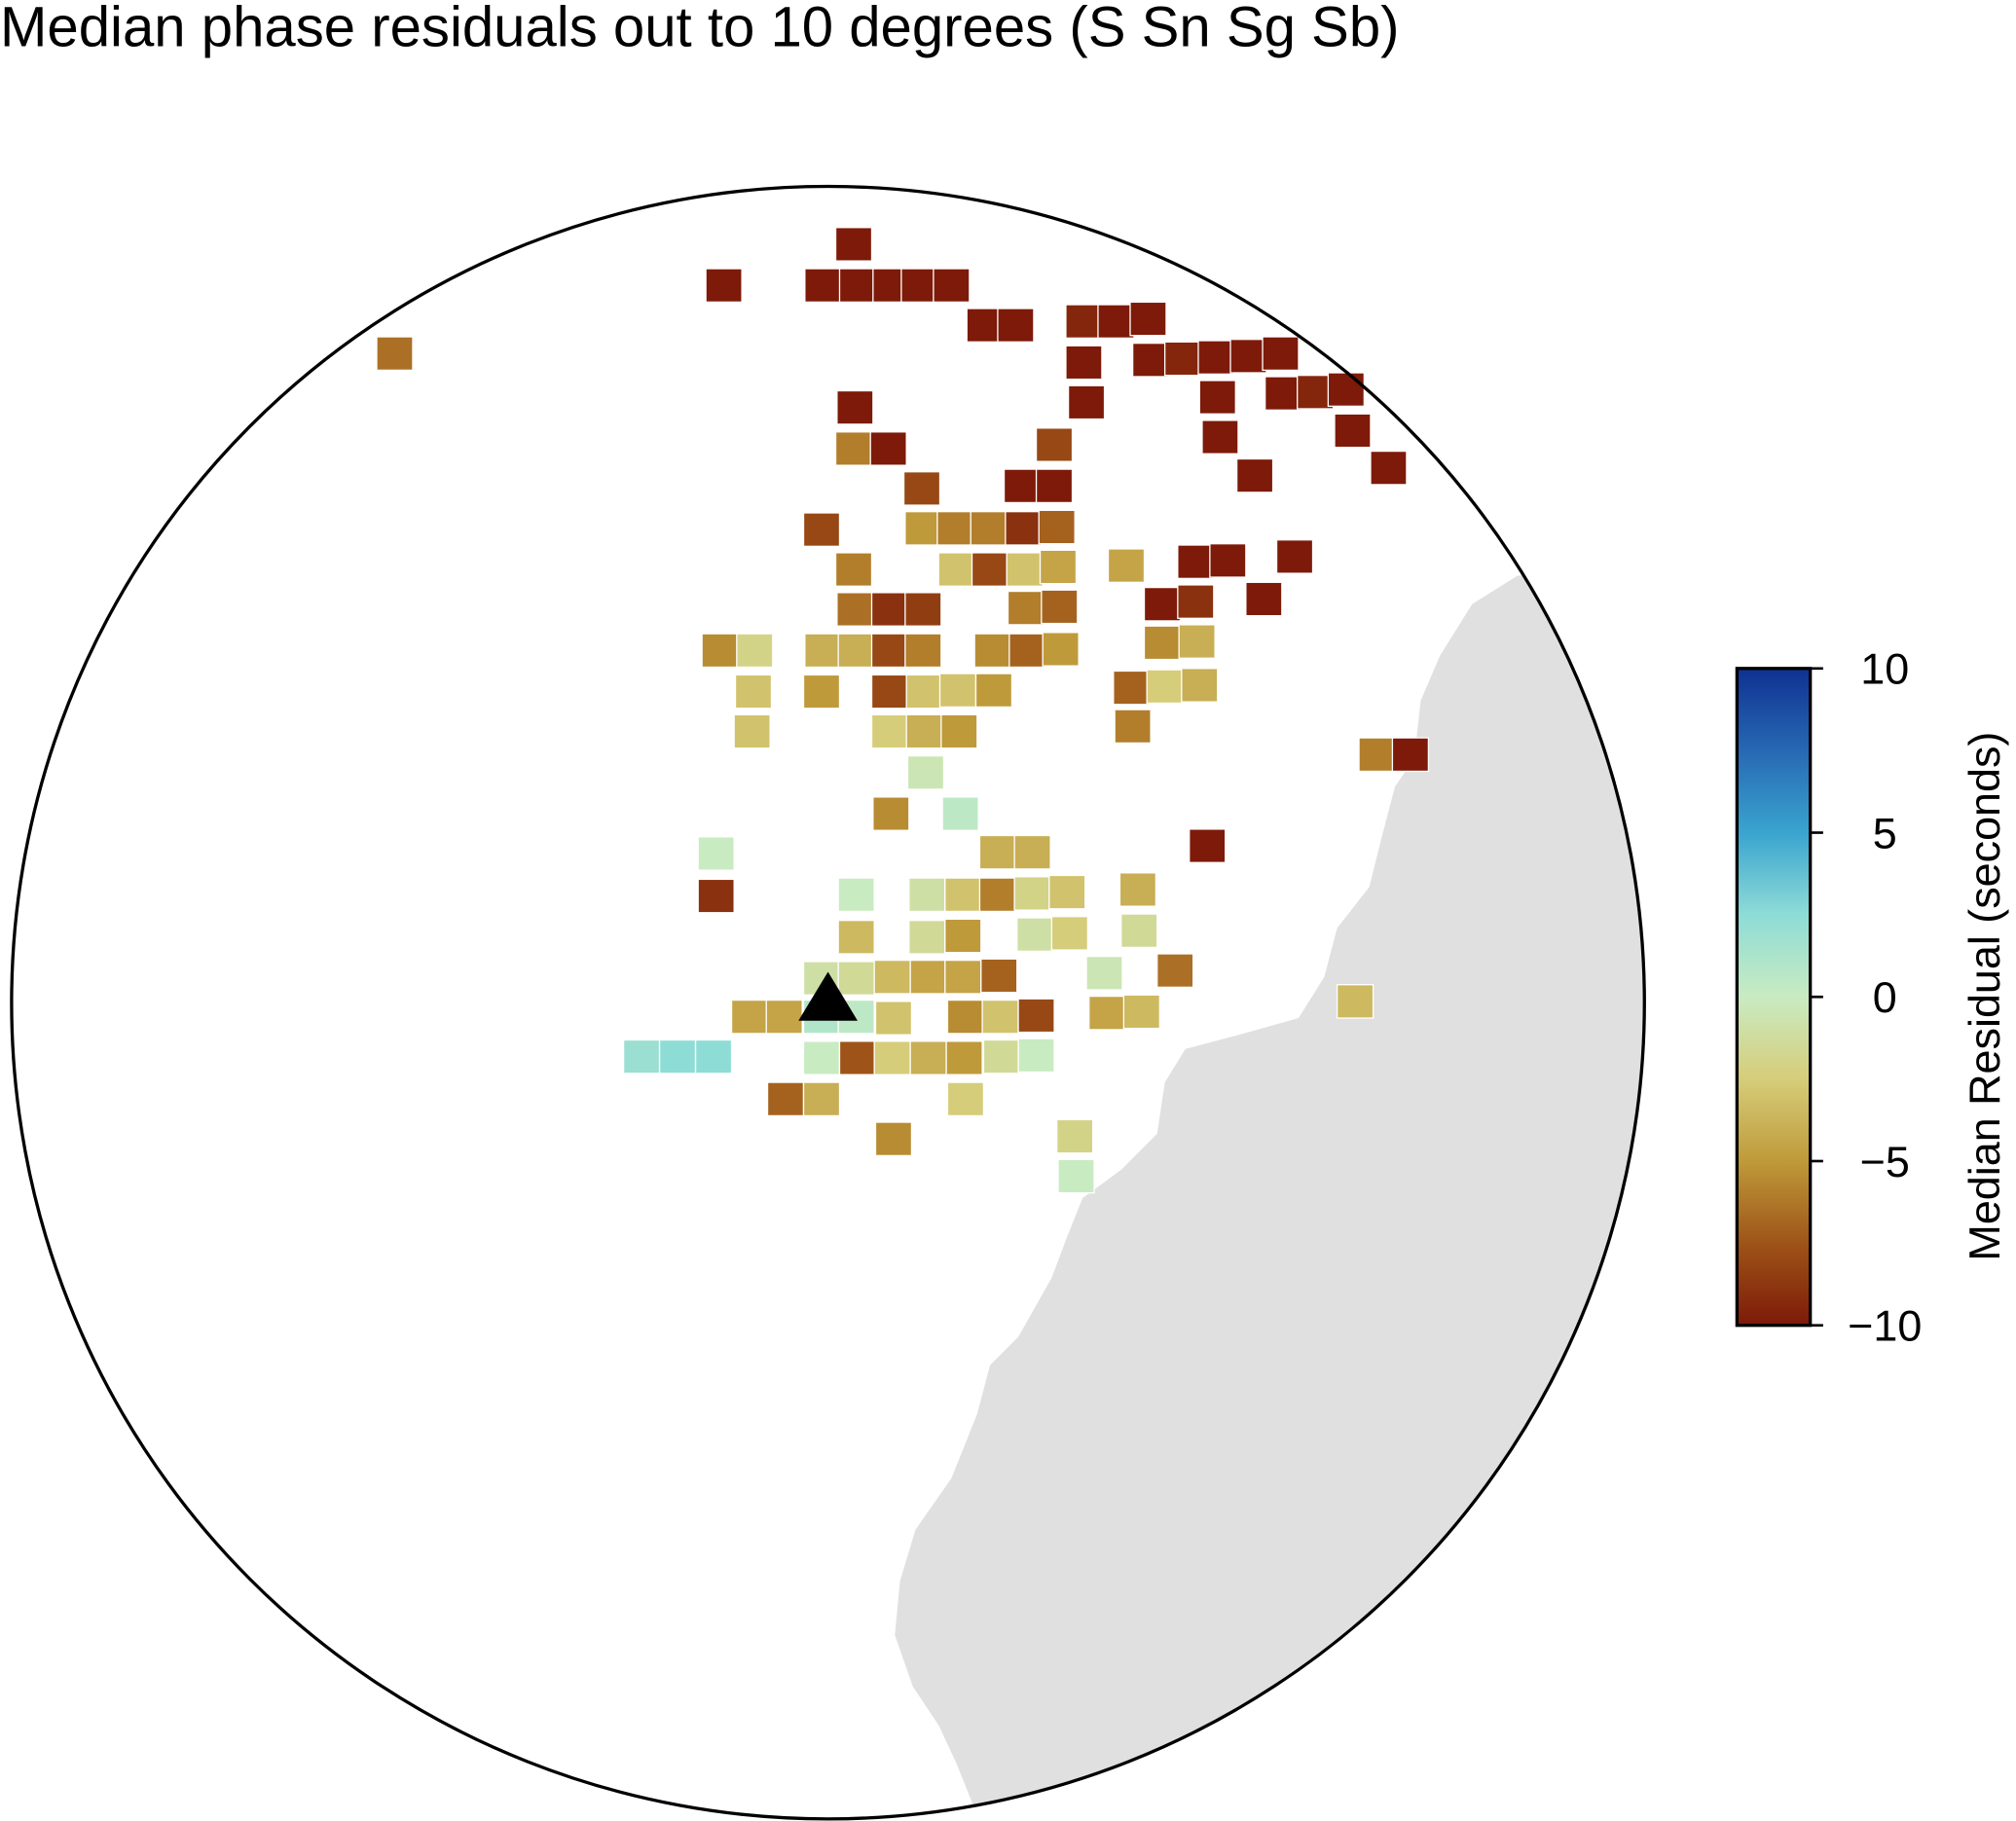 This screenshot has width=2016, height=1821. I want to click on colorbar-tick-label: 5, so click(1885, 832).